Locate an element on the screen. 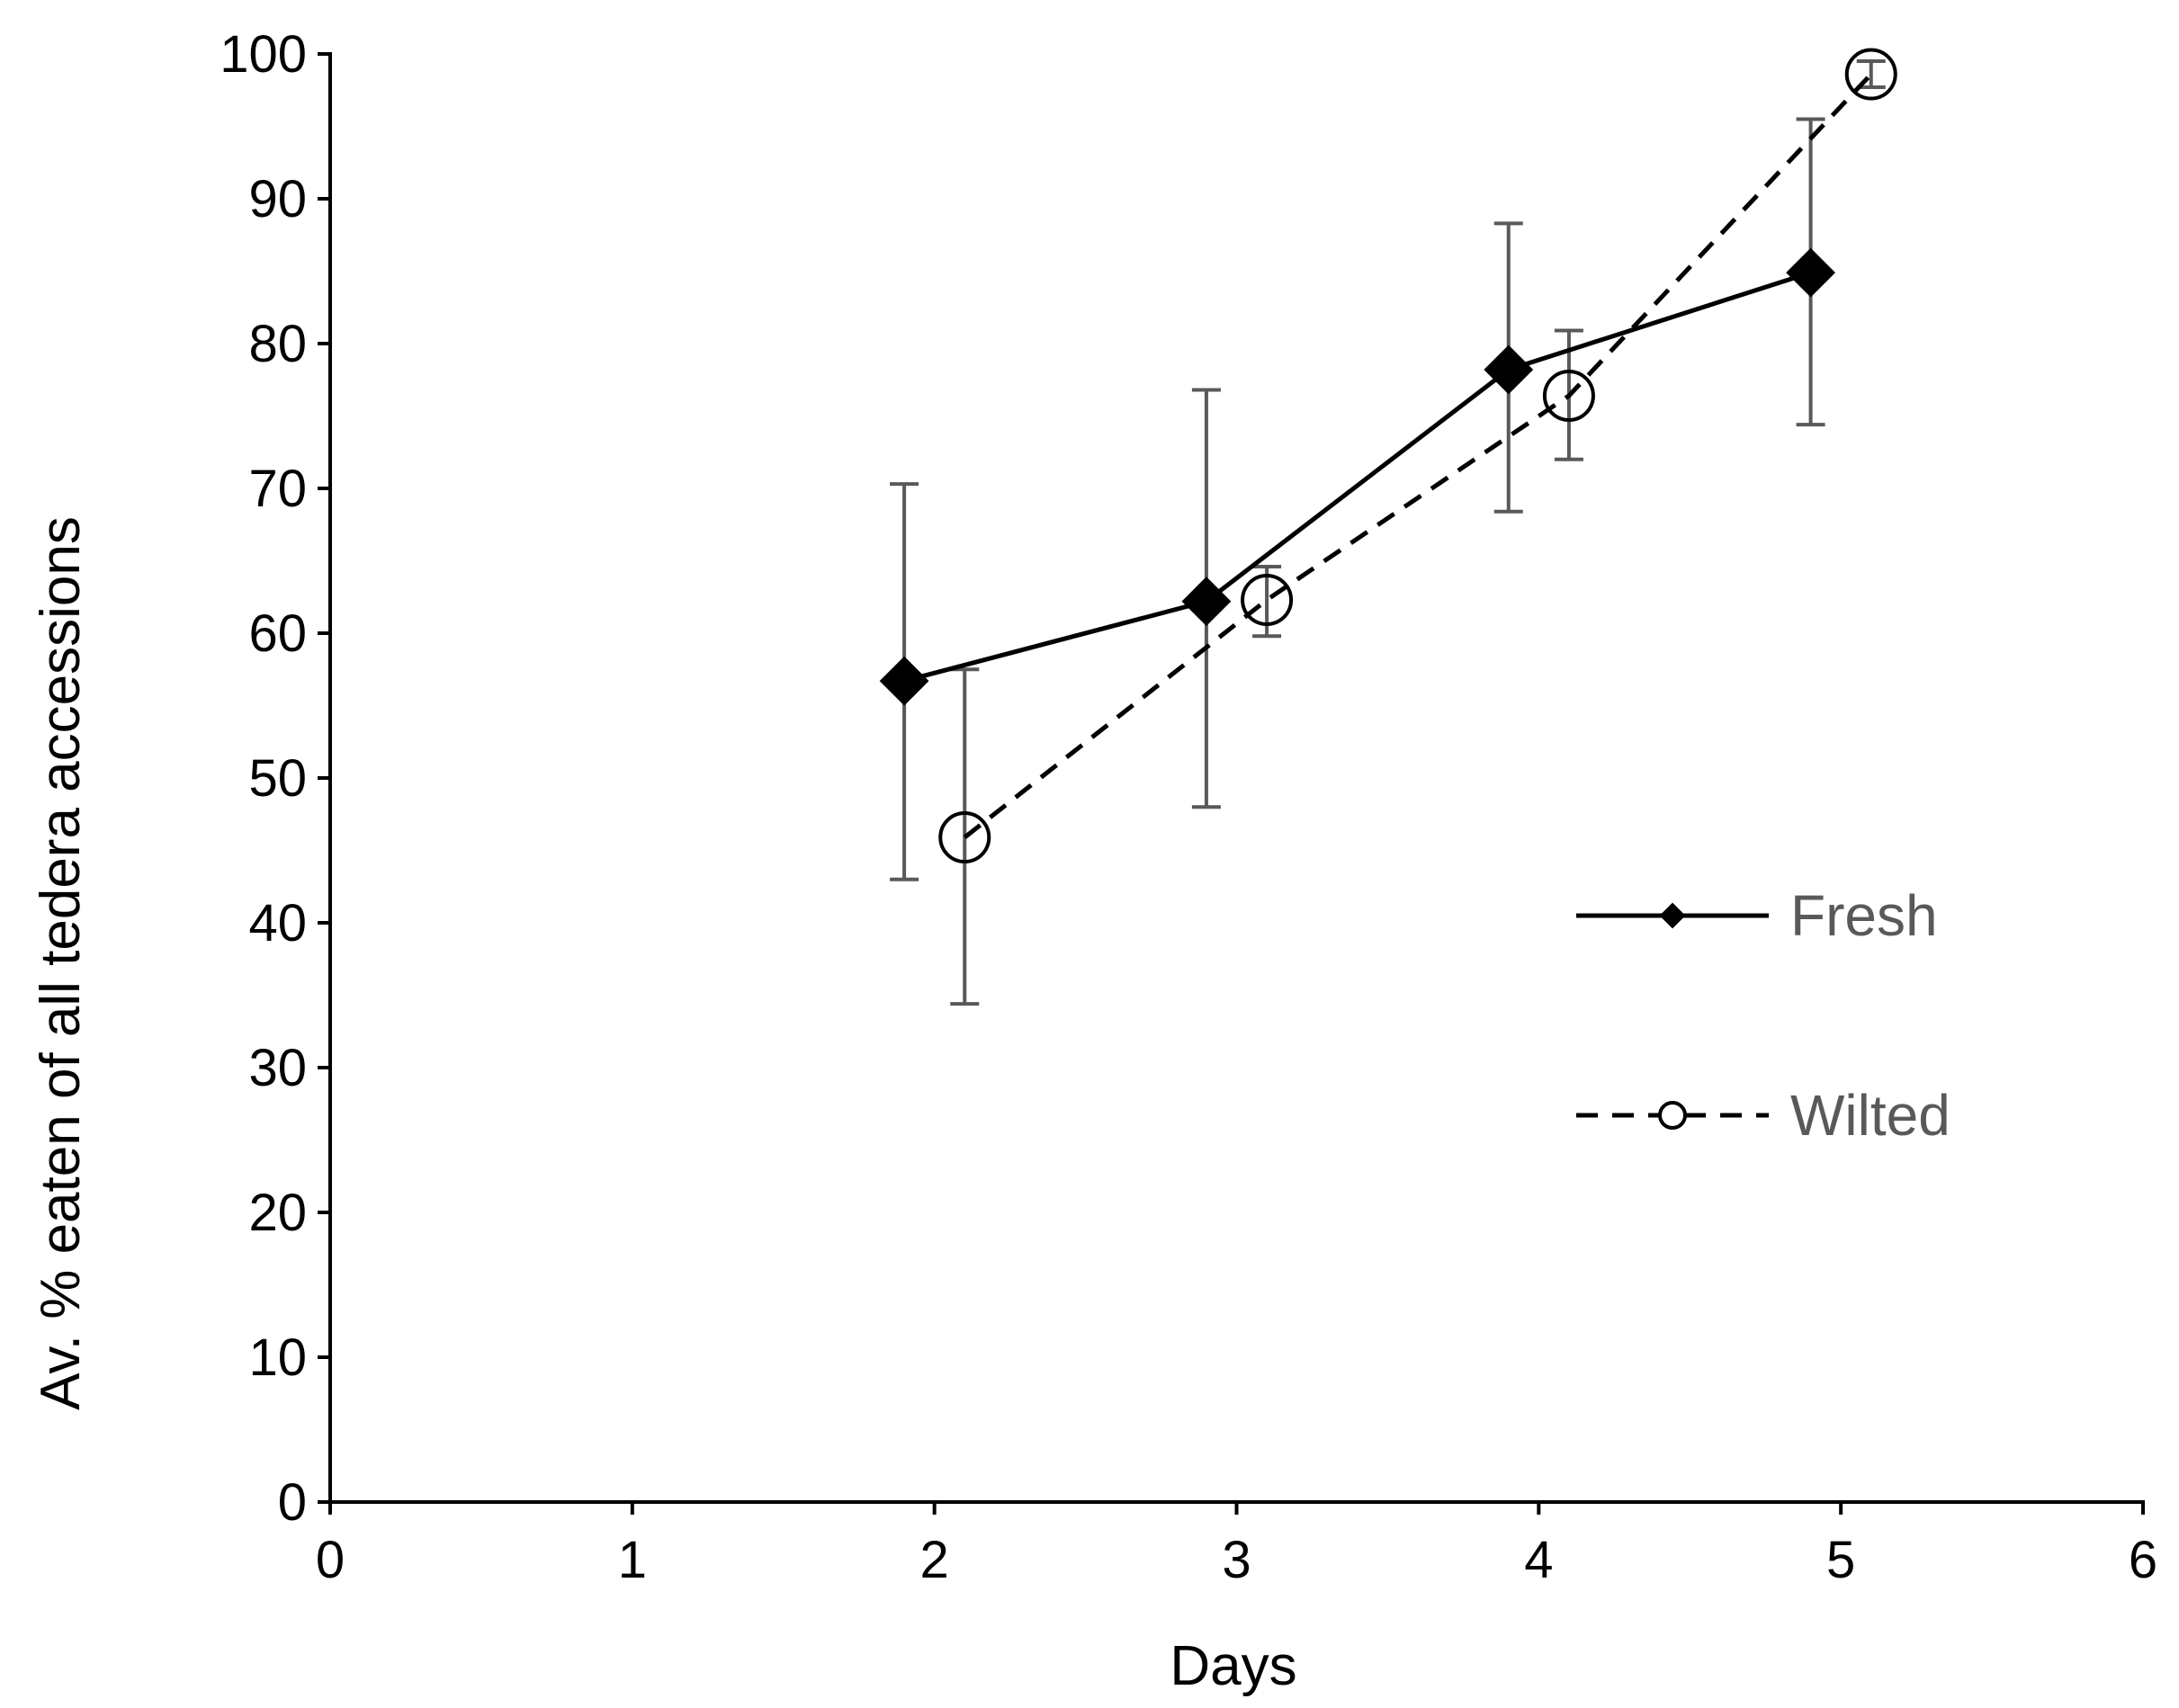  x-tick-label: 0 is located at coordinates (330, 1560).